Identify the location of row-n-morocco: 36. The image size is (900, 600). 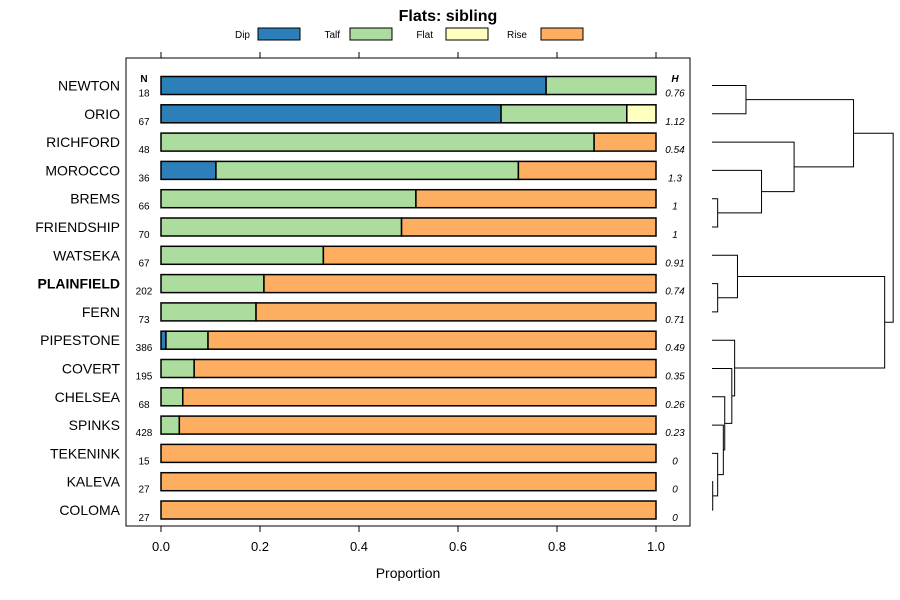
(144, 178).